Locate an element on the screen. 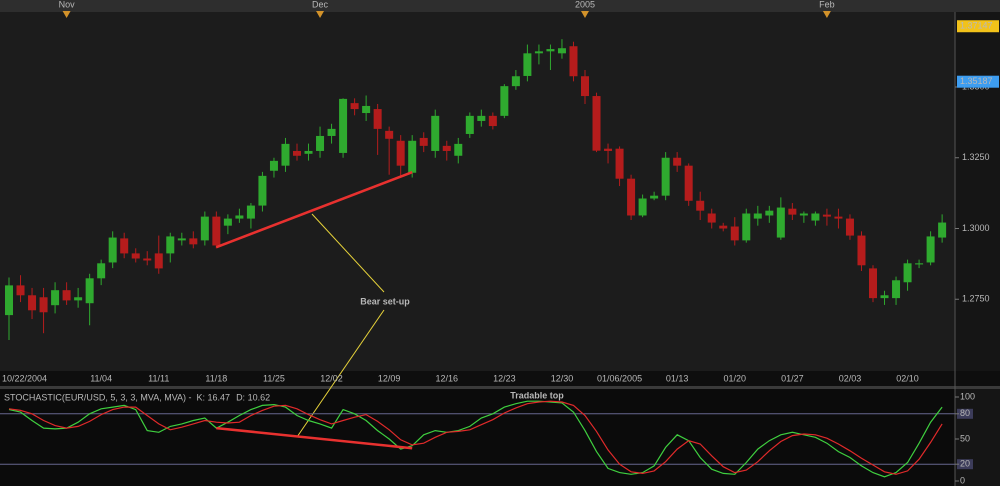 The height and width of the screenshot is (486, 1000). stochastic-line is located at coordinates (475, 437).